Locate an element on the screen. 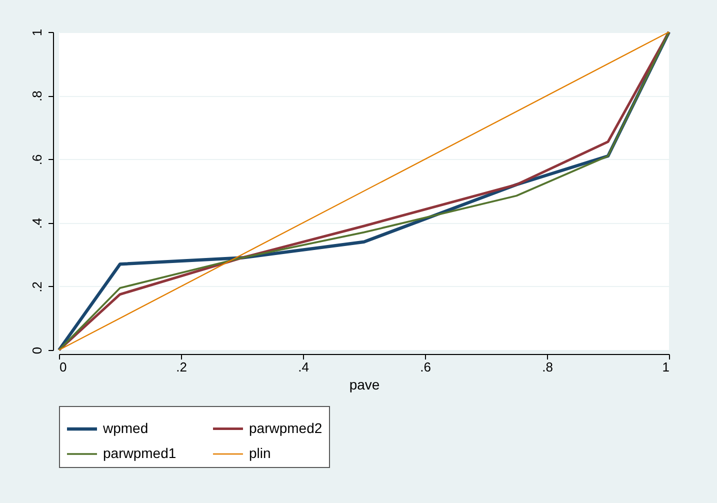 The height and width of the screenshot is (503, 717). legend-label: parwpmed1 is located at coordinates (139, 453).